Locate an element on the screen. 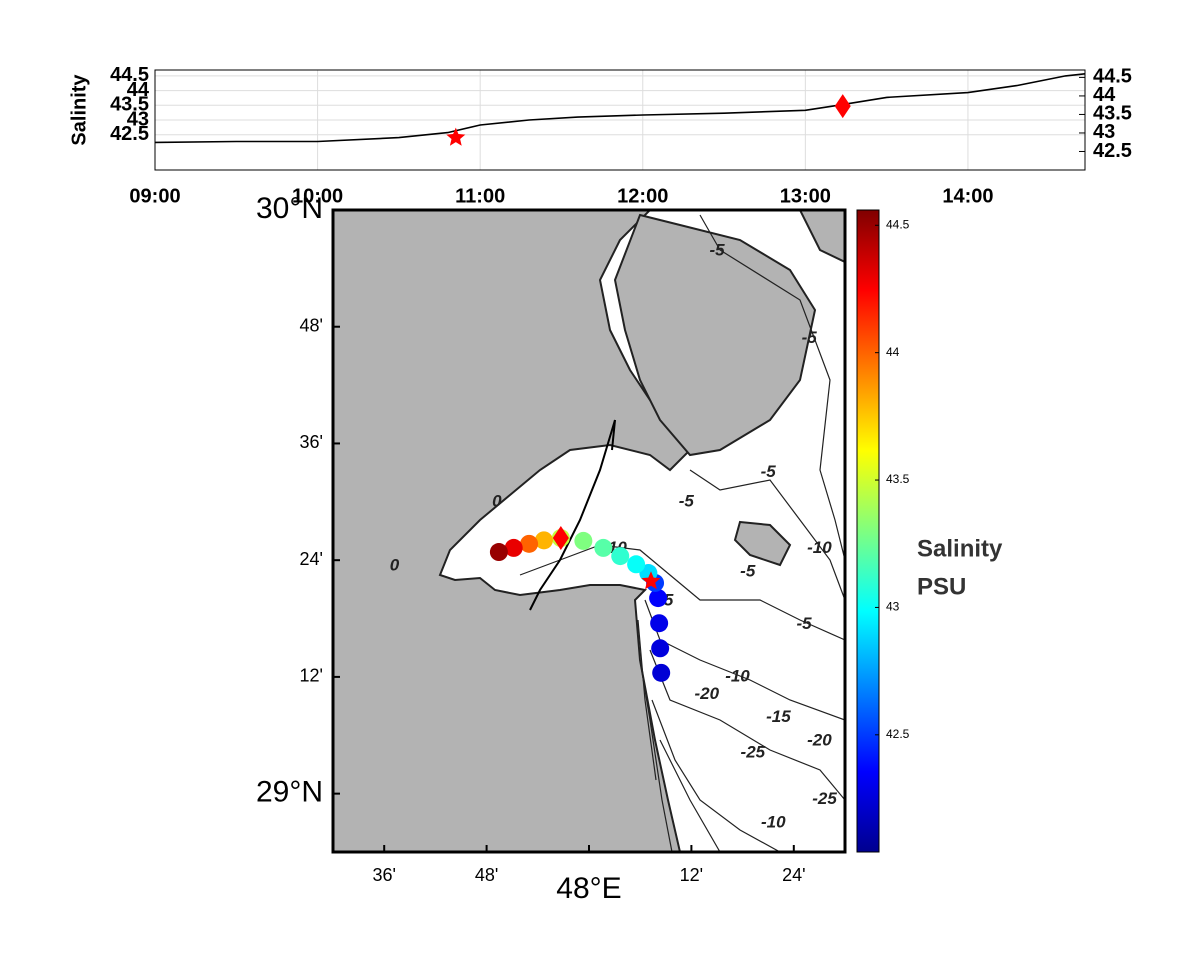 Image resolution: width=1200 pixels, height=965 pixels. colorbar-tick-label: 42.5 is located at coordinates (898, 734).